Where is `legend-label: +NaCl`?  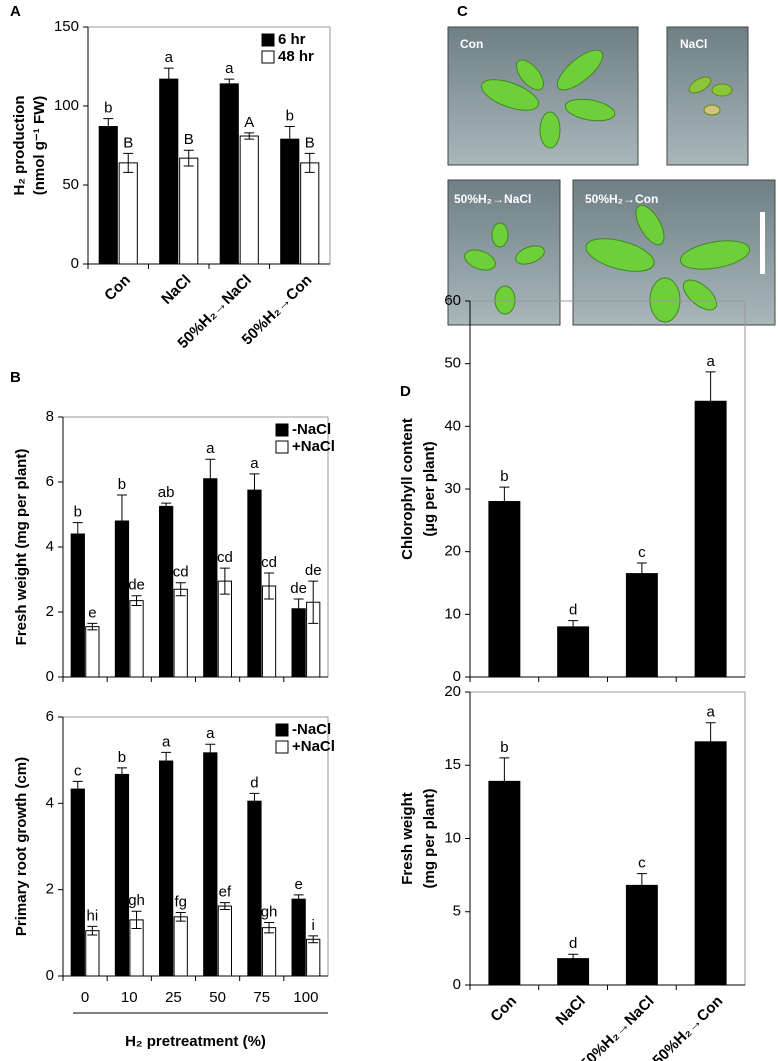
legend-label: +NaCl is located at coordinates (313, 746).